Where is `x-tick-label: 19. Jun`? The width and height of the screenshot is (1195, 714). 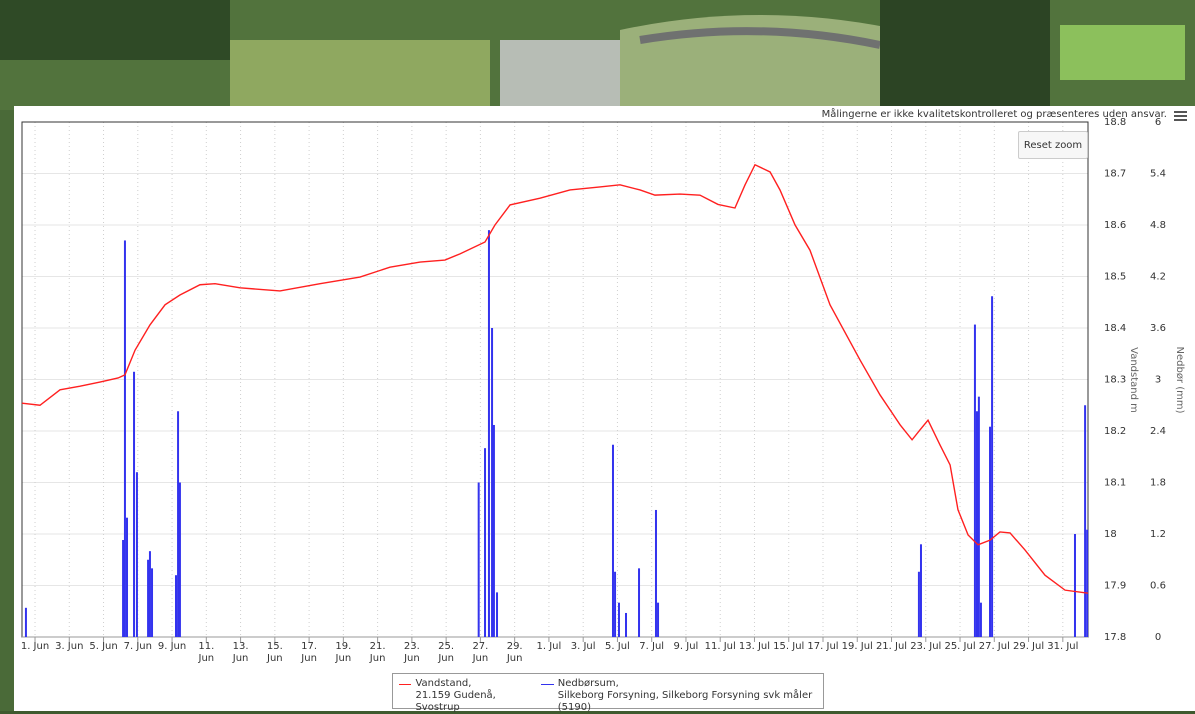
x-tick-label: 19. Jun is located at coordinates (343, 652).